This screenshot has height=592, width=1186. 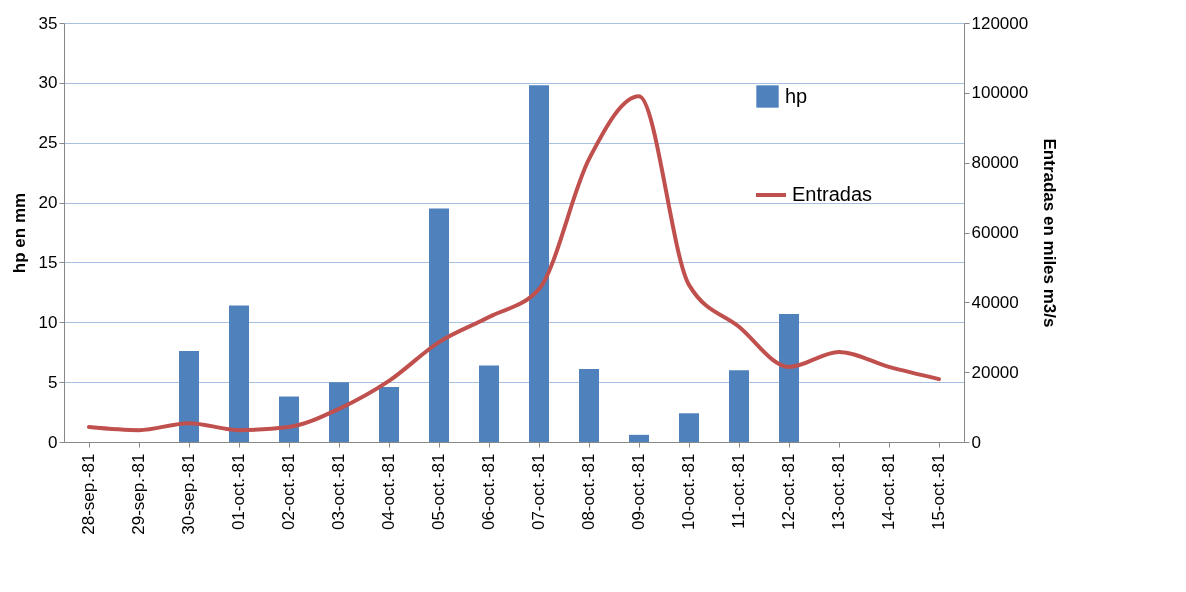 I want to click on x-tick-label: 14-oct.-81, so click(x=888, y=492).